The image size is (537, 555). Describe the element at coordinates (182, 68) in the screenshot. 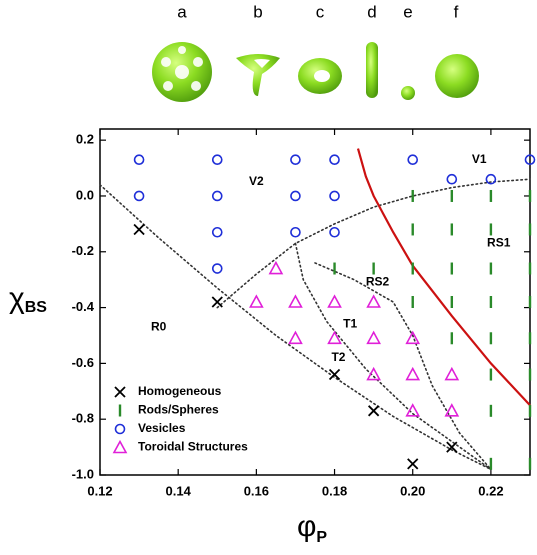

I see `cage-holes` at that location.